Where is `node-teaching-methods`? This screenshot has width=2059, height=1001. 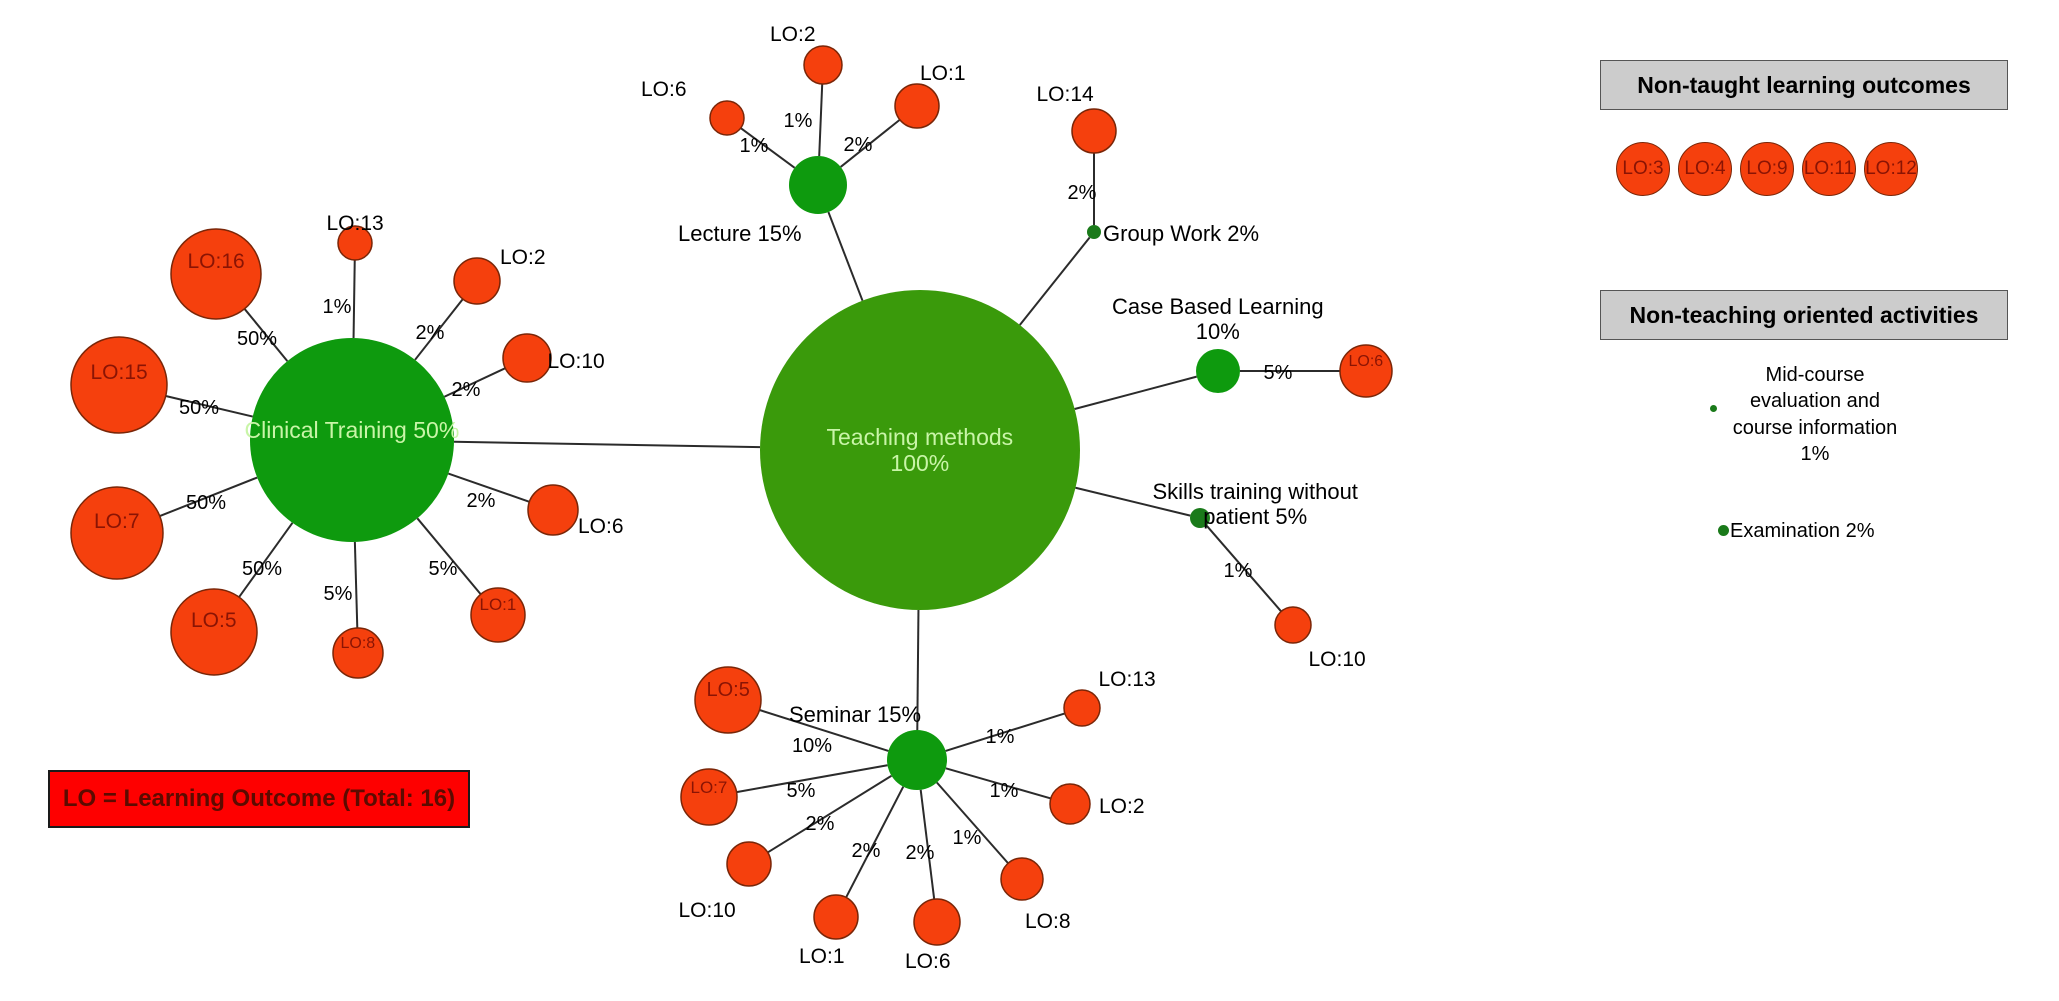
node-teaching-methods is located at coordinates (920, 450).